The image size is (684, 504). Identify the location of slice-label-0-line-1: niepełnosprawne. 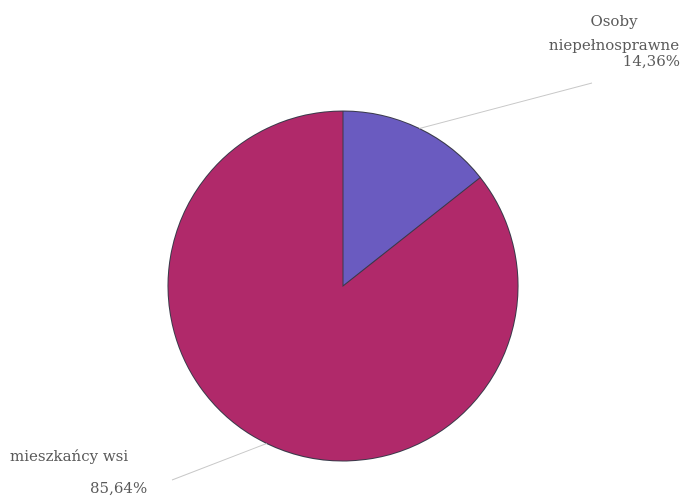
(614, 45).